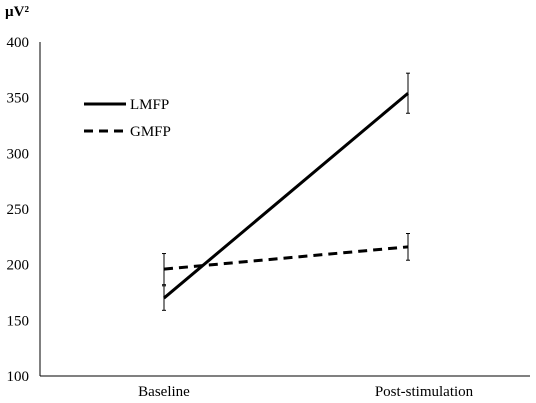 This screenshot has height=403, width=536. What do you see at coordinates (164, 392) in the screenshot?
I see `x-tick-label: Baseline` at bounding box center [164, 392].